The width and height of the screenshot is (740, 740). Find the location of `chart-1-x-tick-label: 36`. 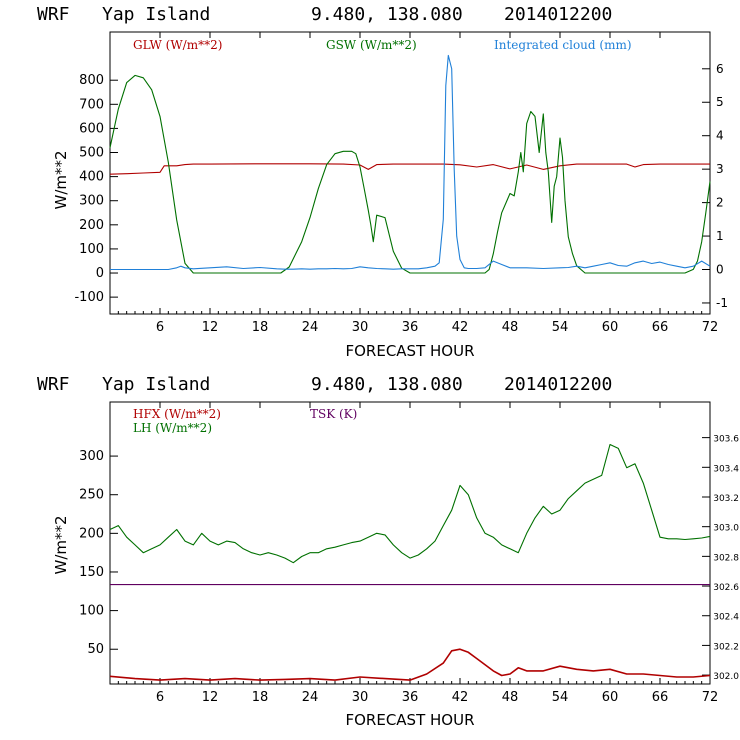

chart-1-x-tick-label: 36 is located at coordinates (410, 327).